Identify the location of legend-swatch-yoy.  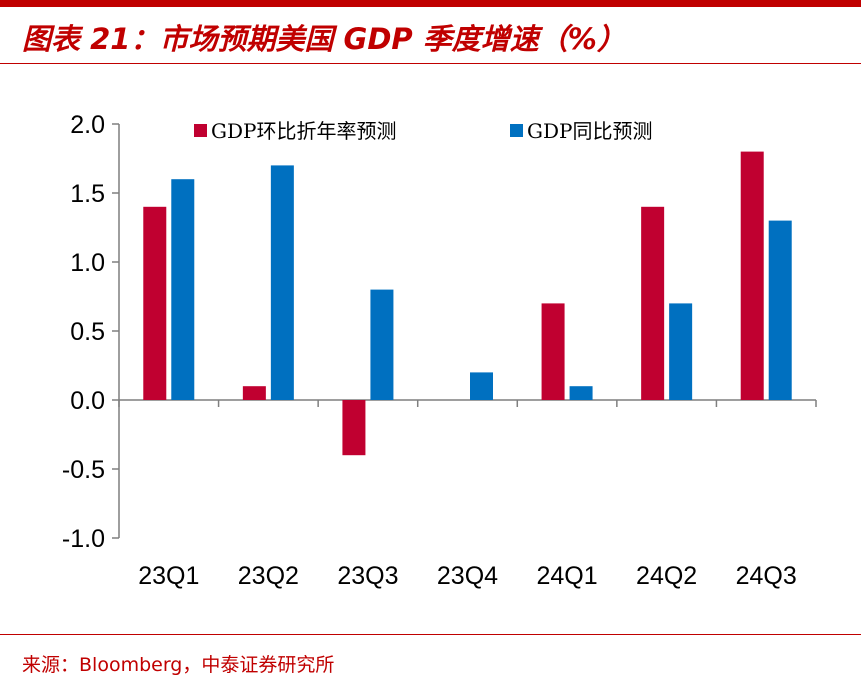
(516, 130).